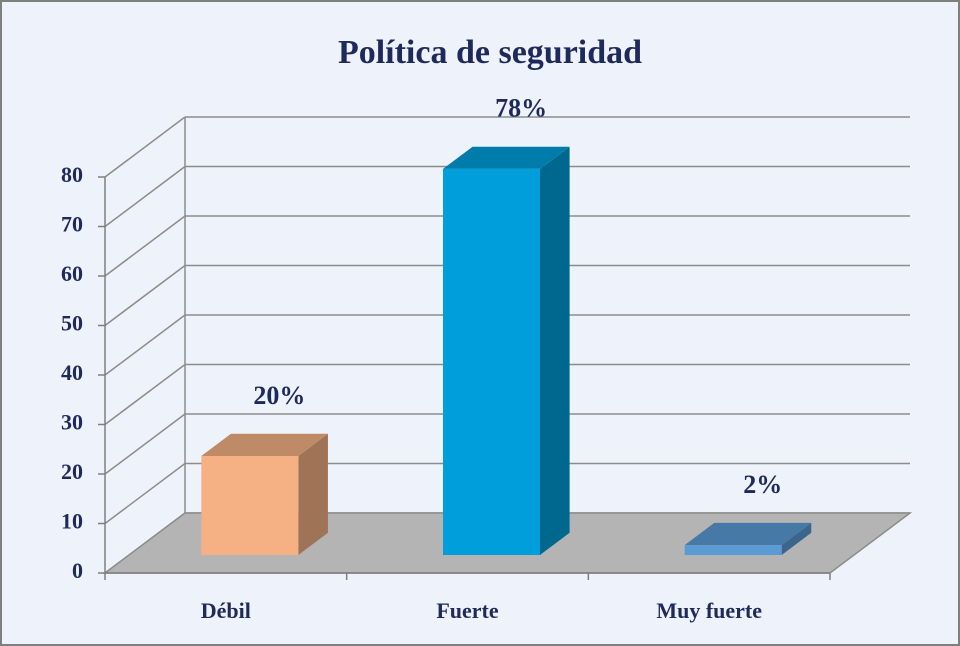 This screenshot has height=646, width=960. What do you see at coordinates (72, 521) in the screenshot?
I see `y-tick-label: 10` at bounding box center [72, 521].